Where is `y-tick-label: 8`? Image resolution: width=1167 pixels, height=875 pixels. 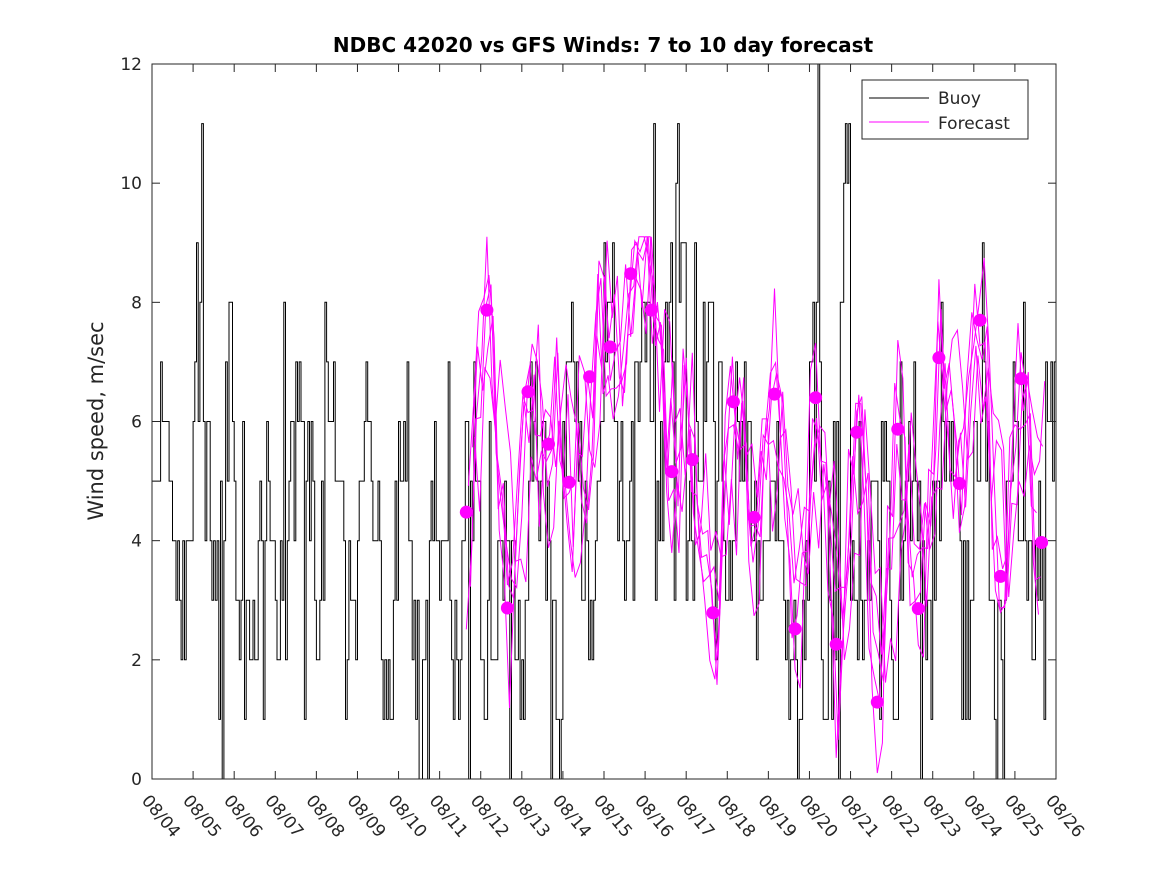 y-tick-label: 8 is located at coordinates (136, 303).